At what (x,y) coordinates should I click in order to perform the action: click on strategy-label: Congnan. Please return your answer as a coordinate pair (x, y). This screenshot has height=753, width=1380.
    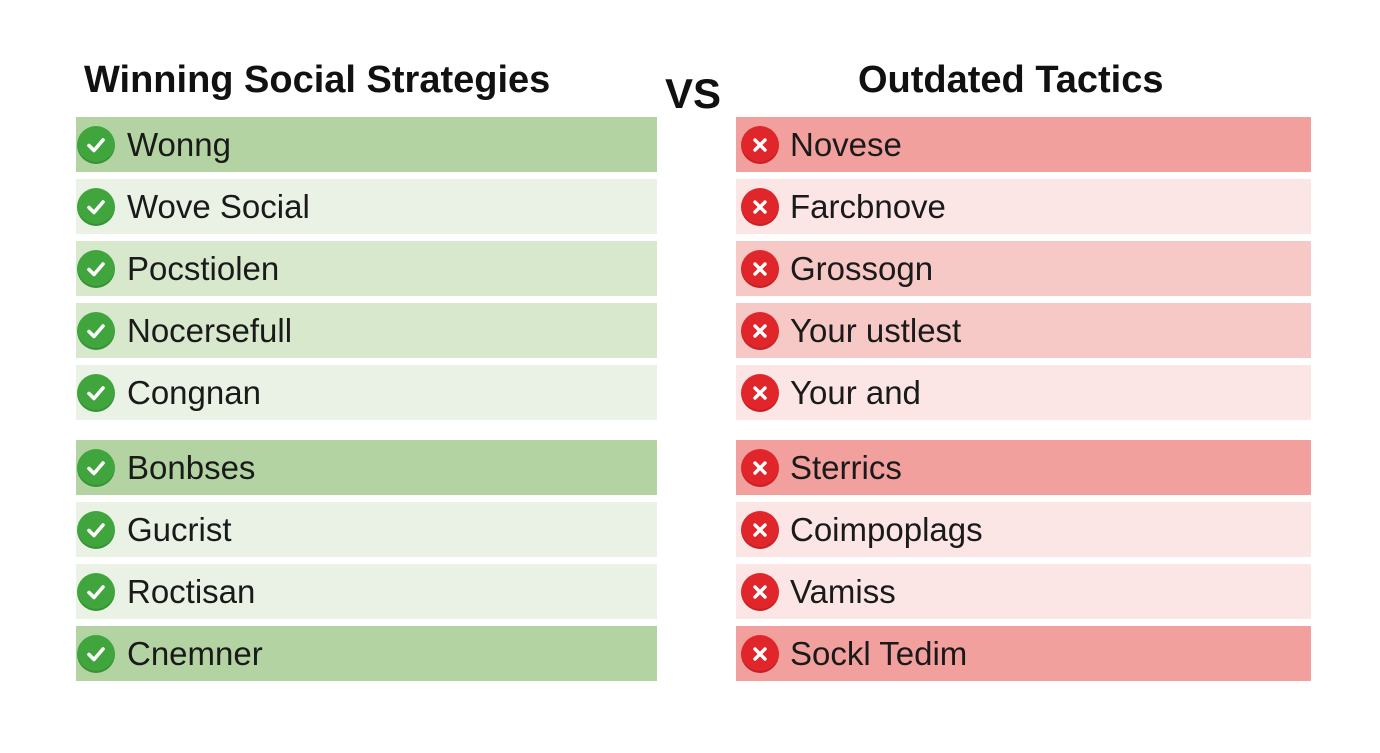
    Looking at the image, I should click on (194, 392).